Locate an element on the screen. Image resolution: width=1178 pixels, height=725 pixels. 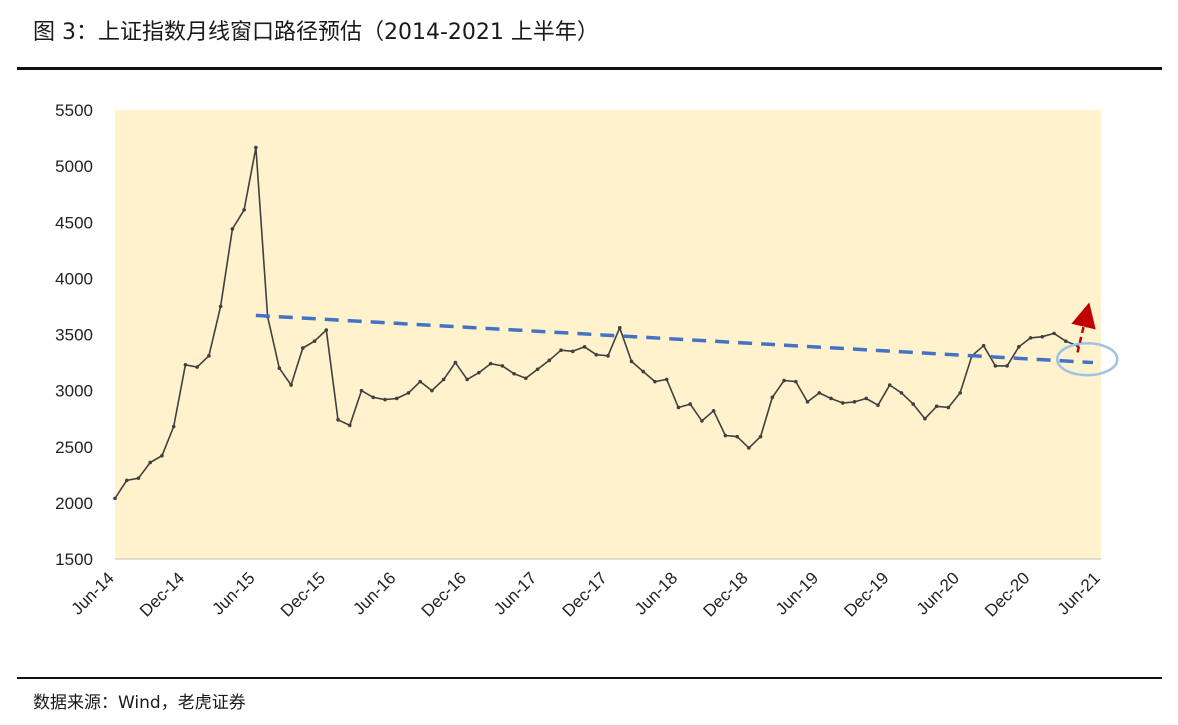
y-axis: 1500 2000 2500 3000 3500 4000 4500 5000 5500 is located at coordinates (74, 335).